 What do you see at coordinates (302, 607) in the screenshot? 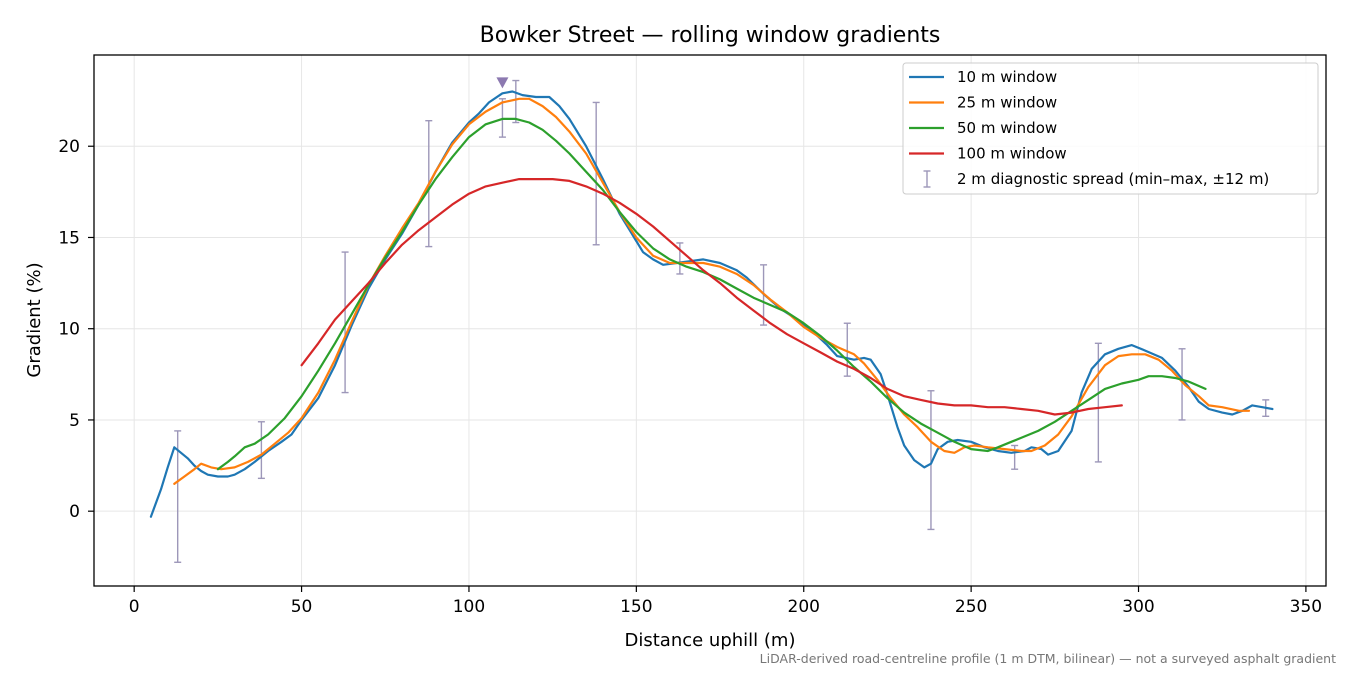
I see `x-tick-label: 50` at bounding box center [302, 607].